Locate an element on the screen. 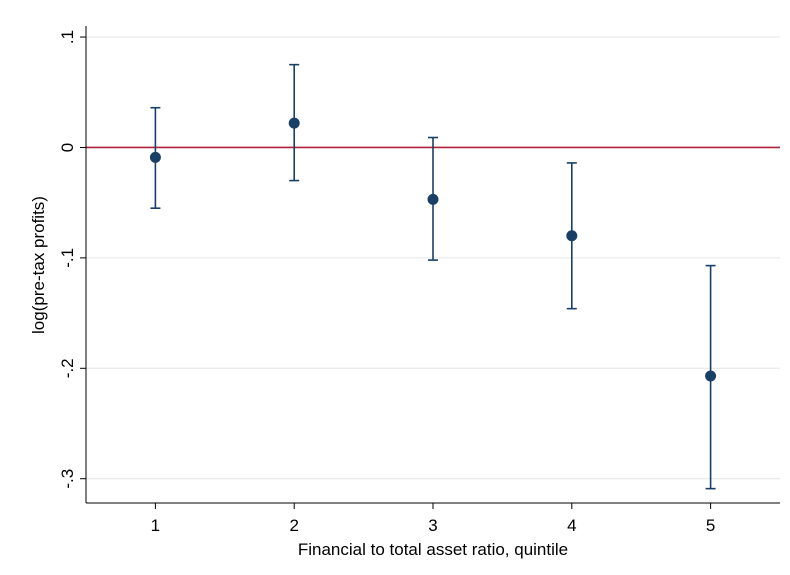  y-tick-label-0: .1 is located at coordinates (67, 37).